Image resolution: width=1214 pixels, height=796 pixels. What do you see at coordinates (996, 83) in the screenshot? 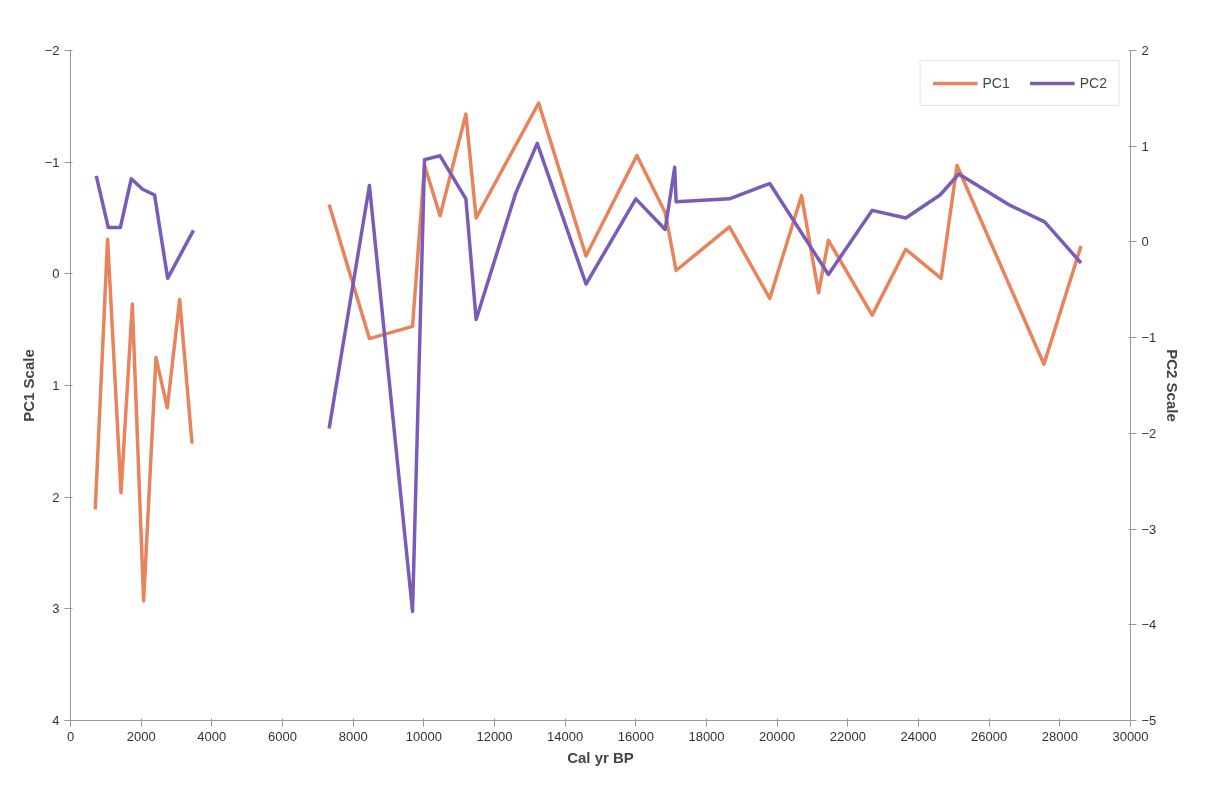
I see `legend-label: PC1` at bounding box center [996, 83].